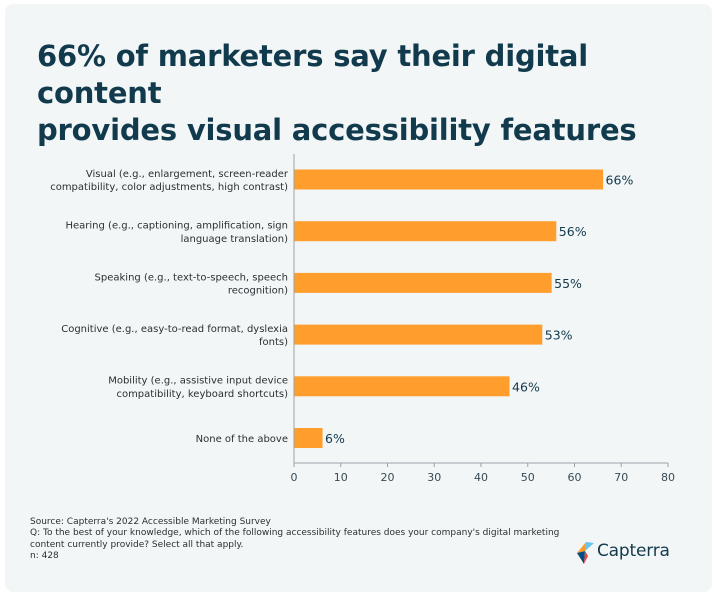 The width and height of the screenshot is (717, 598). I want to click on chart-title-line-2: provides visual accessibility features, so click(337, 130).